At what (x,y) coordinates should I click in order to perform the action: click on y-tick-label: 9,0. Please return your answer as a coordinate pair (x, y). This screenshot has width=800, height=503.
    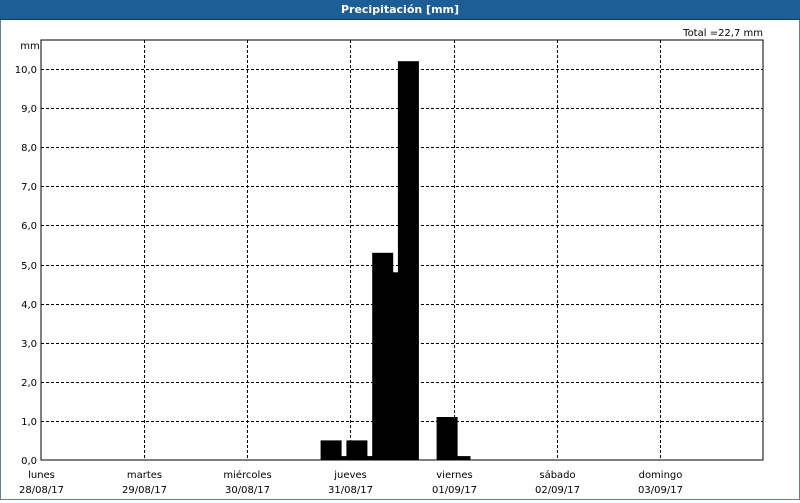
    Looking at the image, I should click on (29, 109).